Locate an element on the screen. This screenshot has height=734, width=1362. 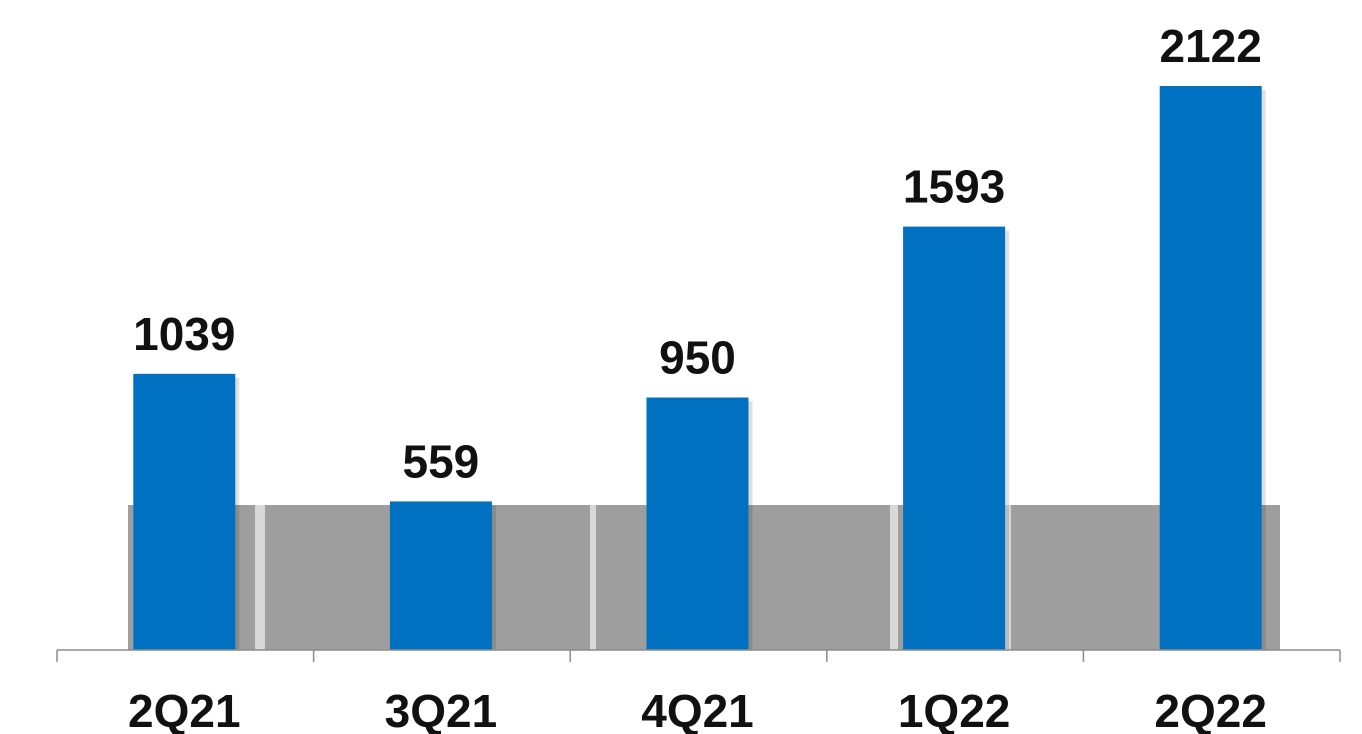
tick-label-3q21: 3Q21 is located at coordinates (441, 709).